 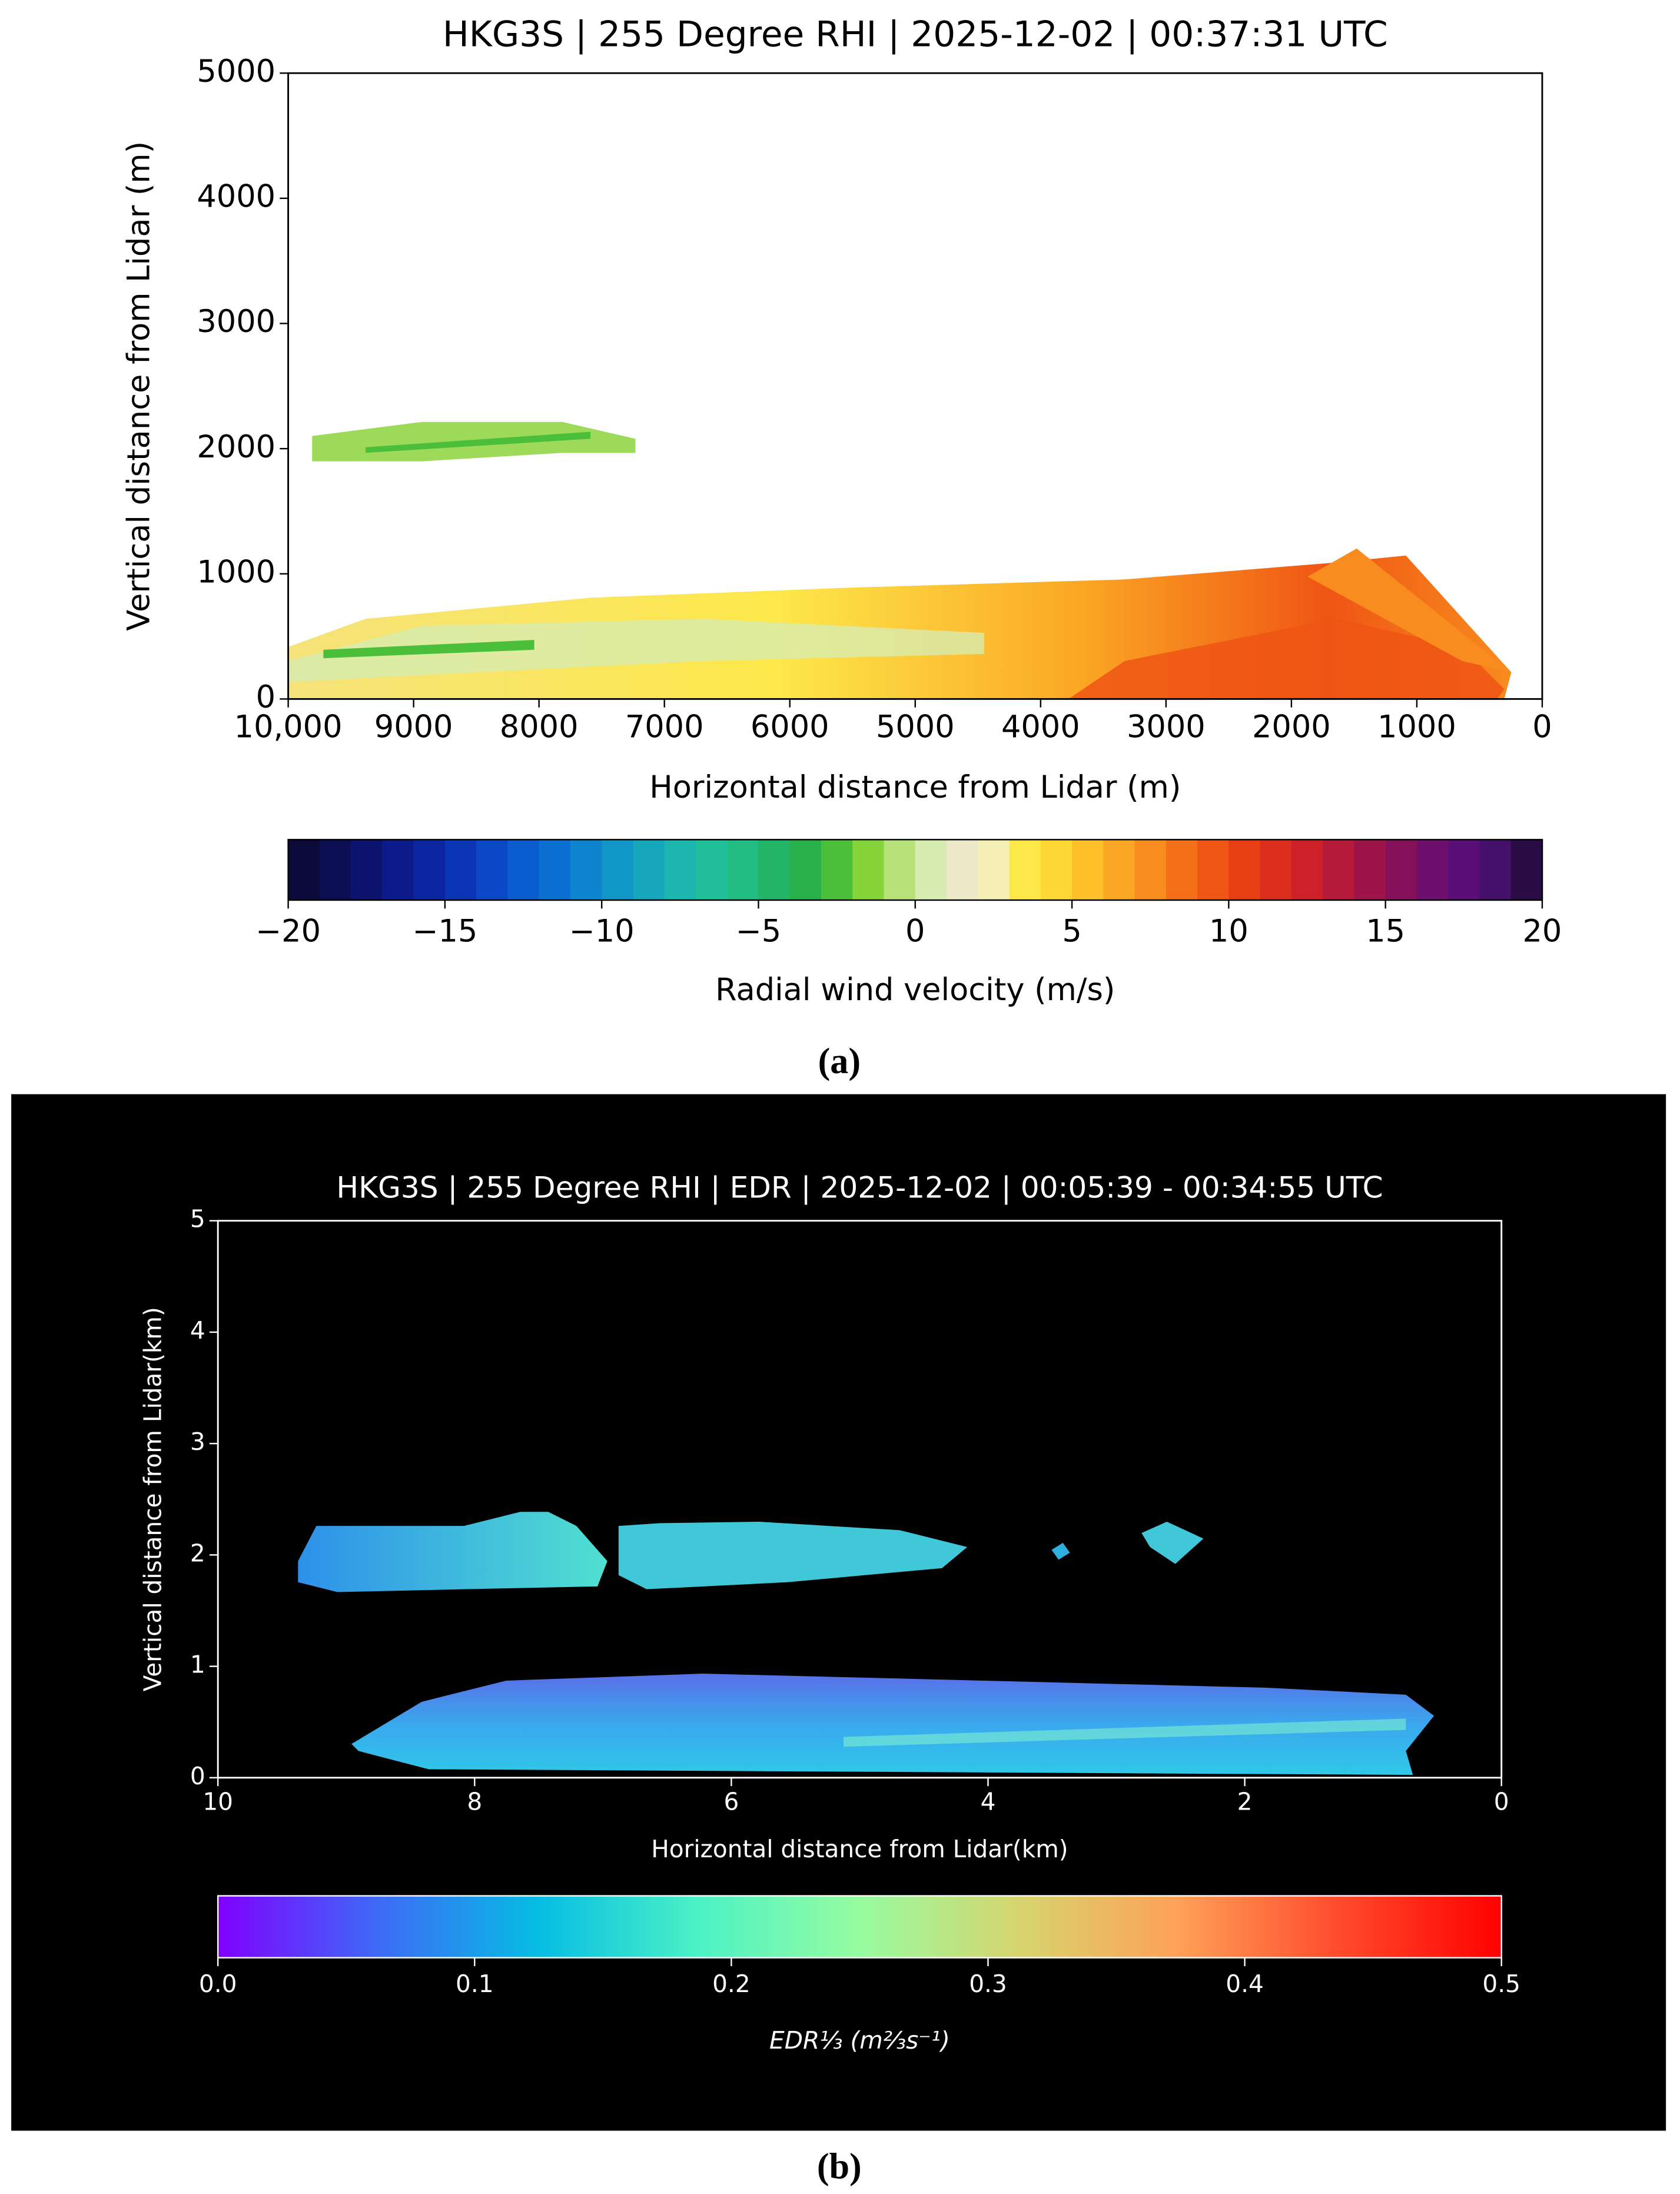 What do you see at coordinates (1166, 727) in the screenshot?
I see `x-tick-label: 3000` at bounding box center [1166, 727].